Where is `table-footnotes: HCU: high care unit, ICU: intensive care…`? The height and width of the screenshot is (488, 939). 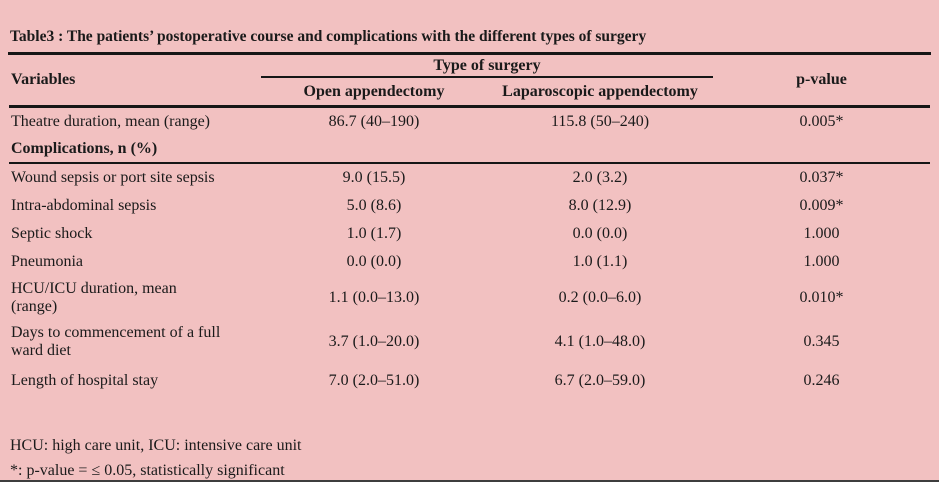
table-footnotes: HCU: high care unit, ICU: intensive care… is located at coordinates (469, 456).